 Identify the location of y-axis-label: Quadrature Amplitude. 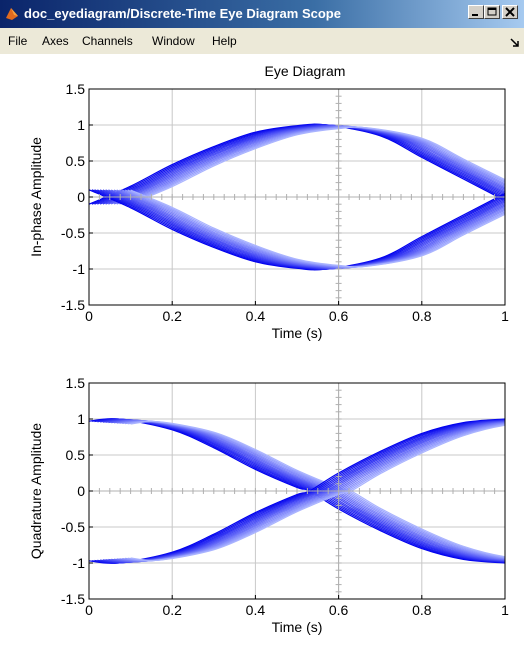
(36, 491).